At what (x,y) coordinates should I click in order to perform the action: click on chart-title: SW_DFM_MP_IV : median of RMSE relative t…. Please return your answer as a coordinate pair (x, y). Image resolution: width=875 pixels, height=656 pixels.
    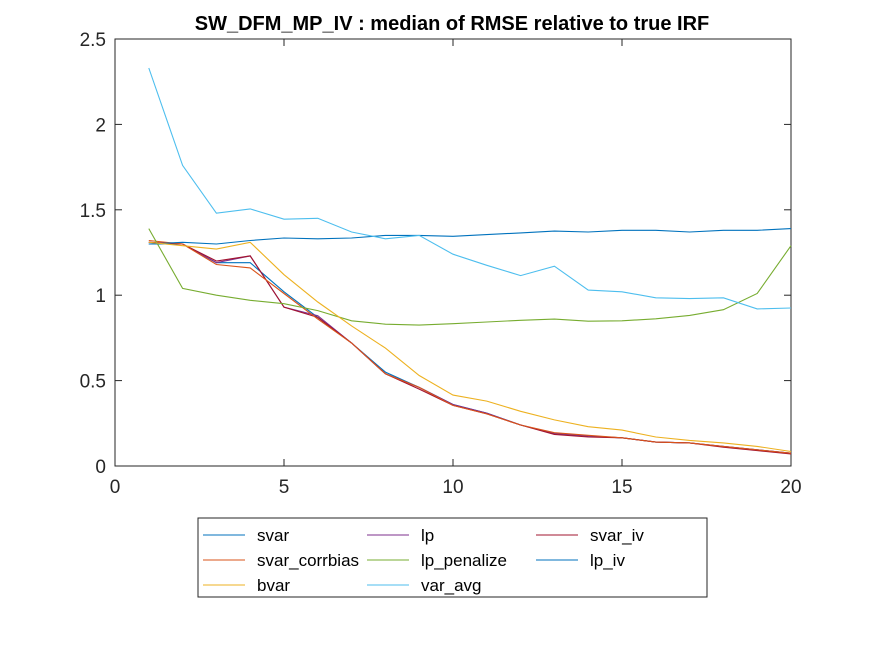
    Looking at the image, I should click on (452, 24).